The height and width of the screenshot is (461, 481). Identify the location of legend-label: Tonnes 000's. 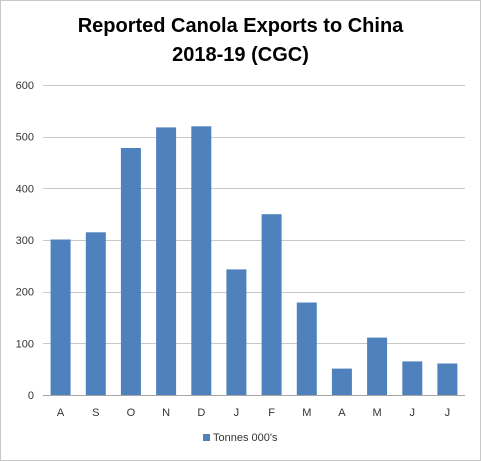
(245, 438).